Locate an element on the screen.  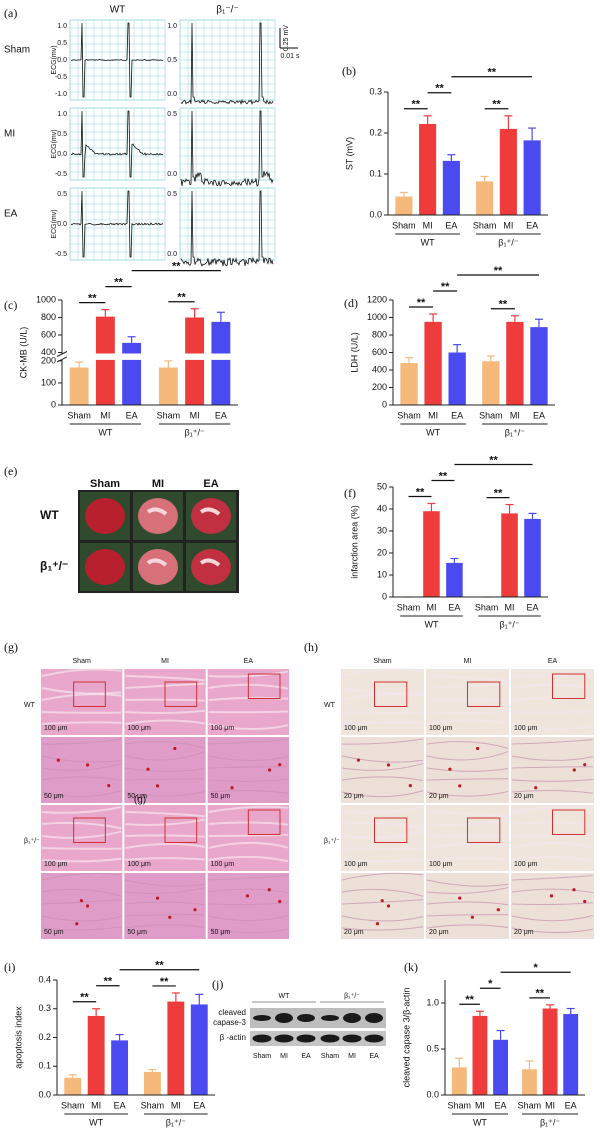
infarct is located at coordinates (210, 511).